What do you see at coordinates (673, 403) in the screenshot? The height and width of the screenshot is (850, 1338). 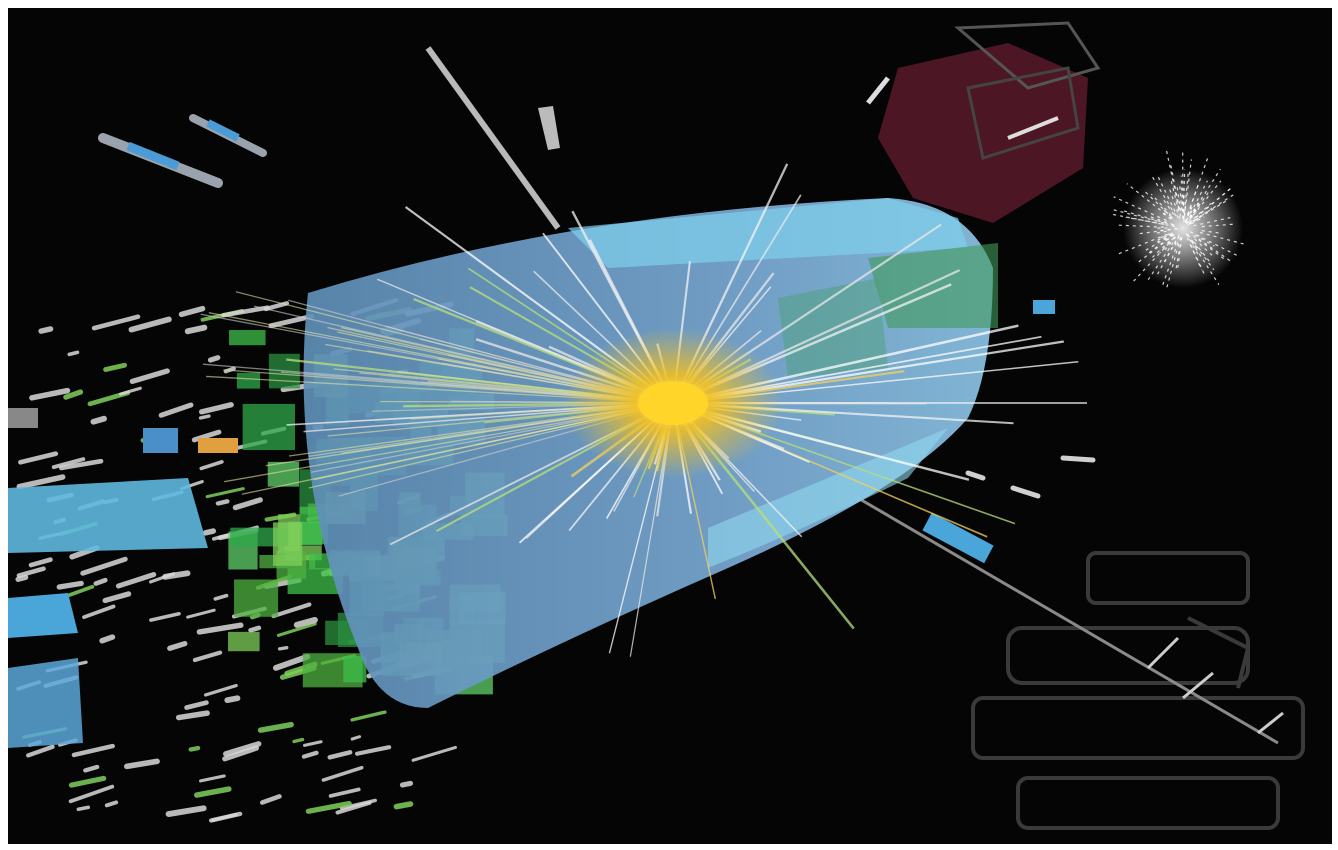 I see `collision-vertex` at bounding box center [673, 403].